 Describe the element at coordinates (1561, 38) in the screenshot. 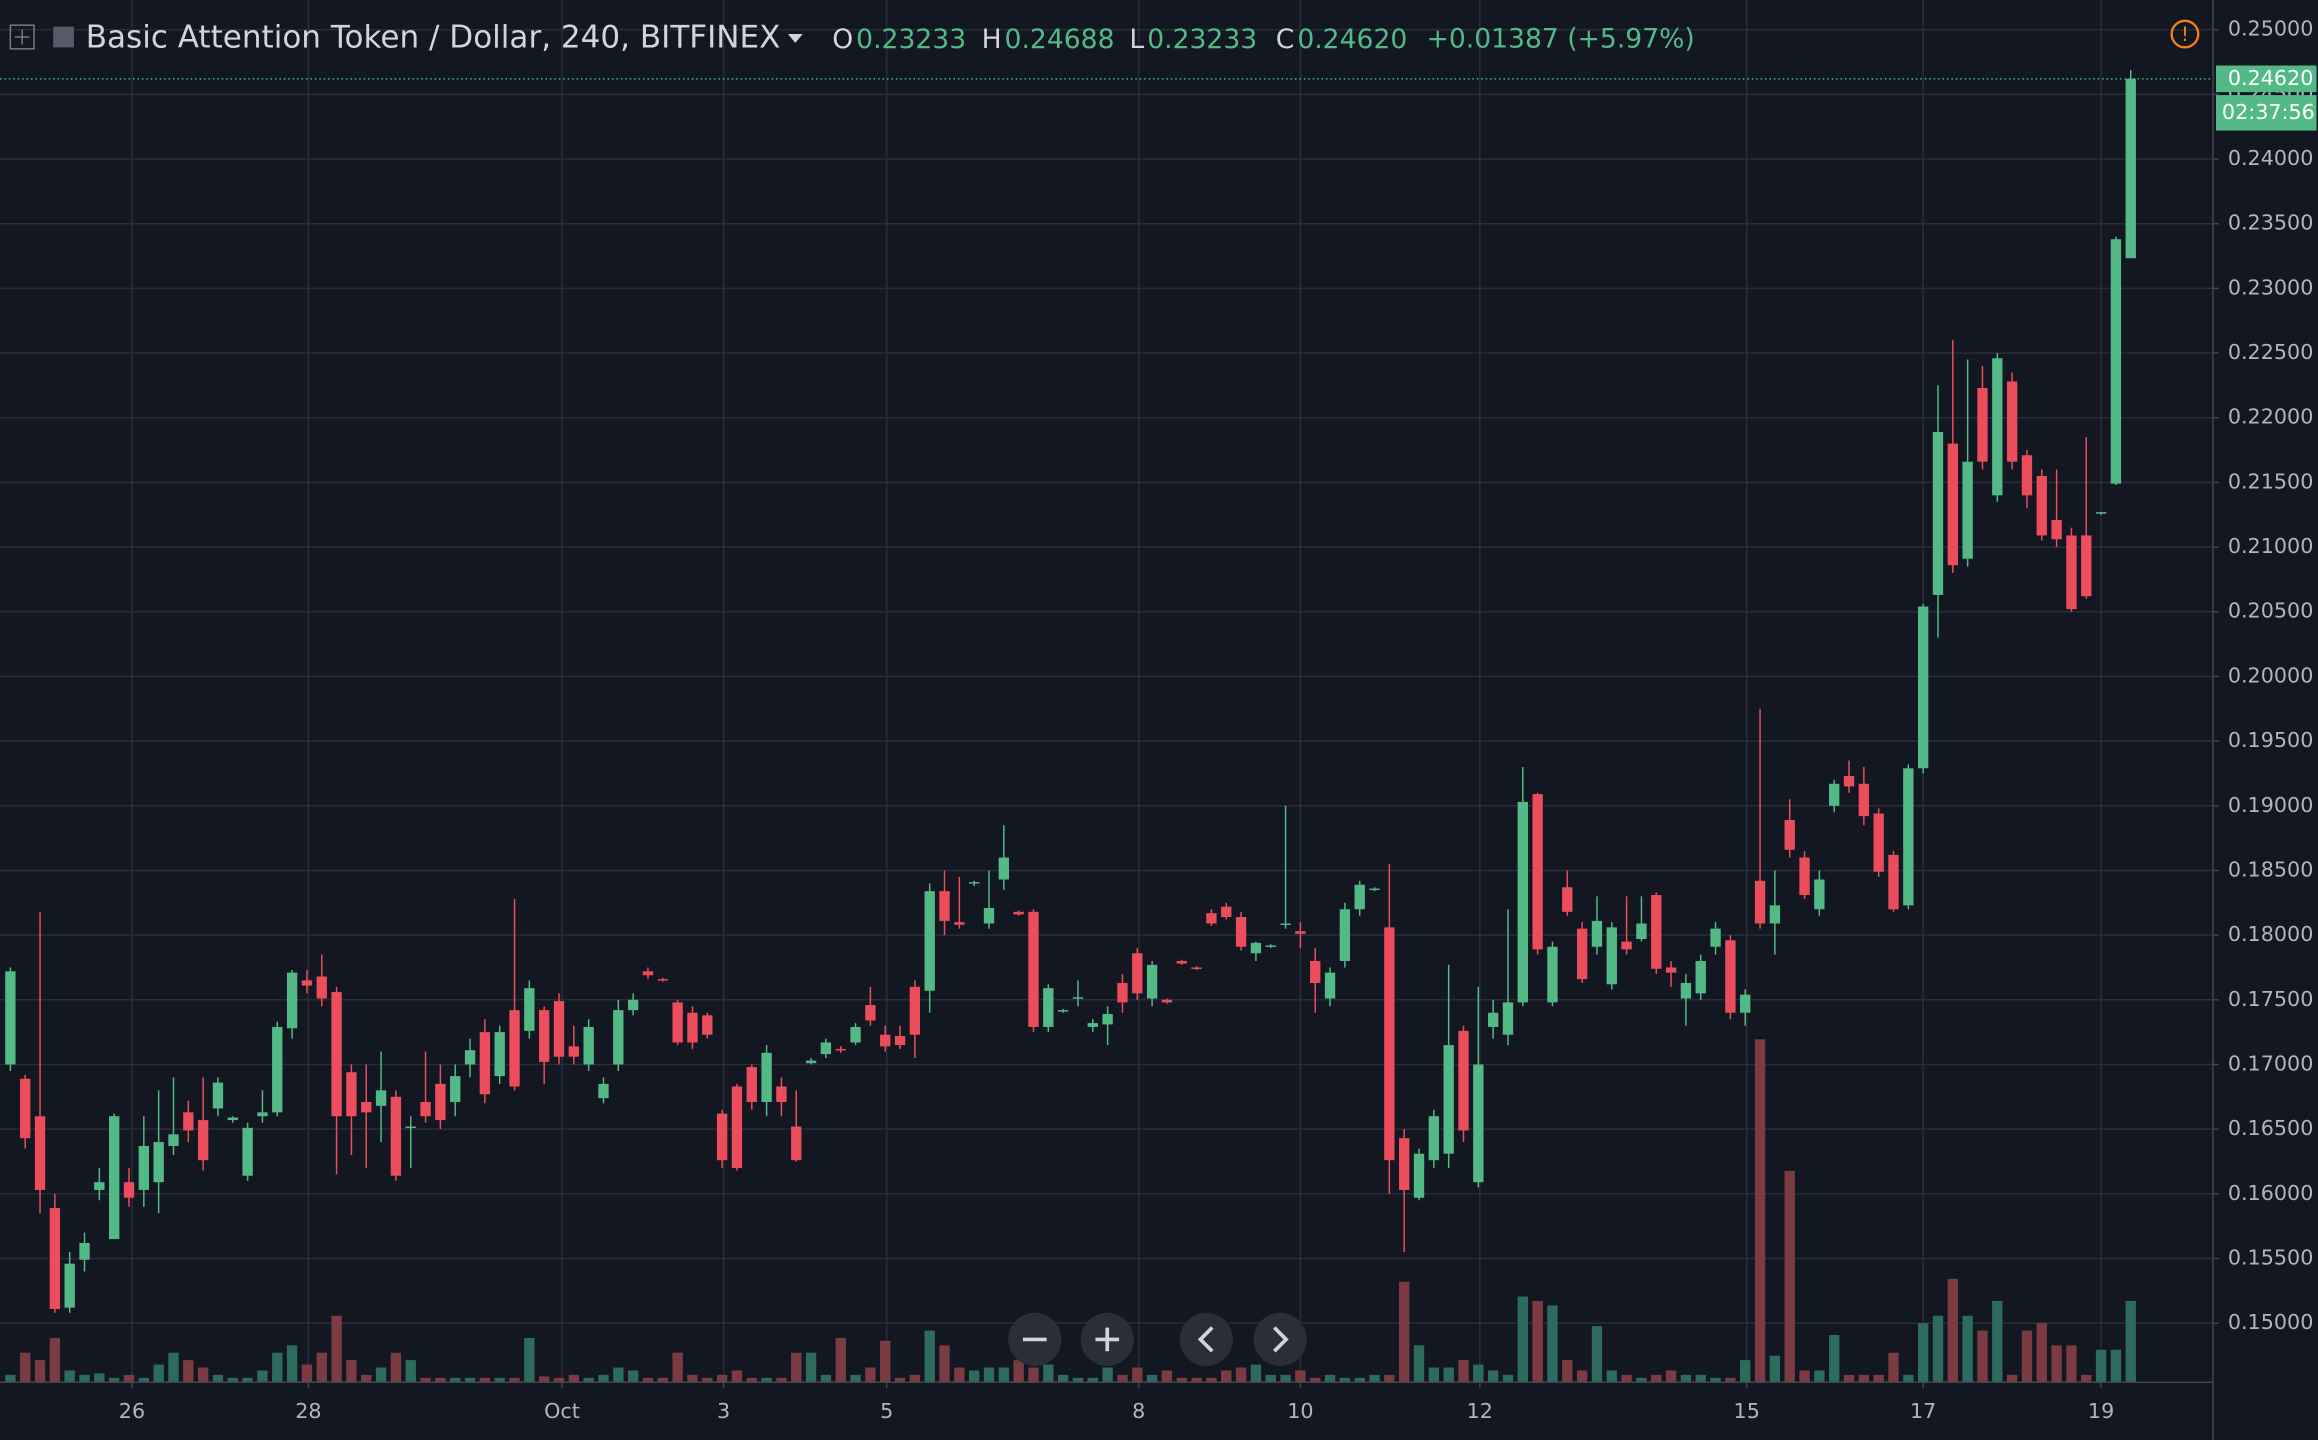

I see `change: +0.01387 (+5.97%)` at that location.